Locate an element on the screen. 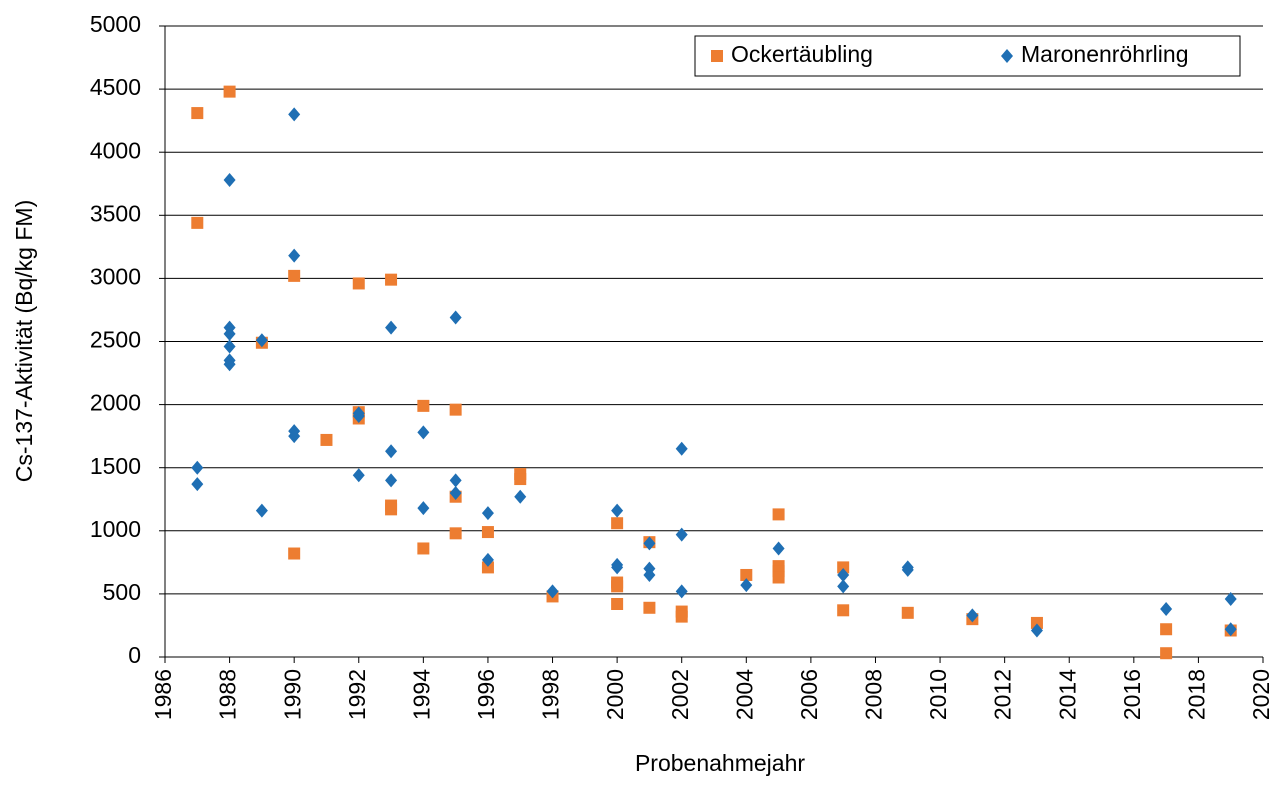  y-axis-title: Cs-137-Aktivität (Bq/kg FM) is located at coordinates (24, 341).